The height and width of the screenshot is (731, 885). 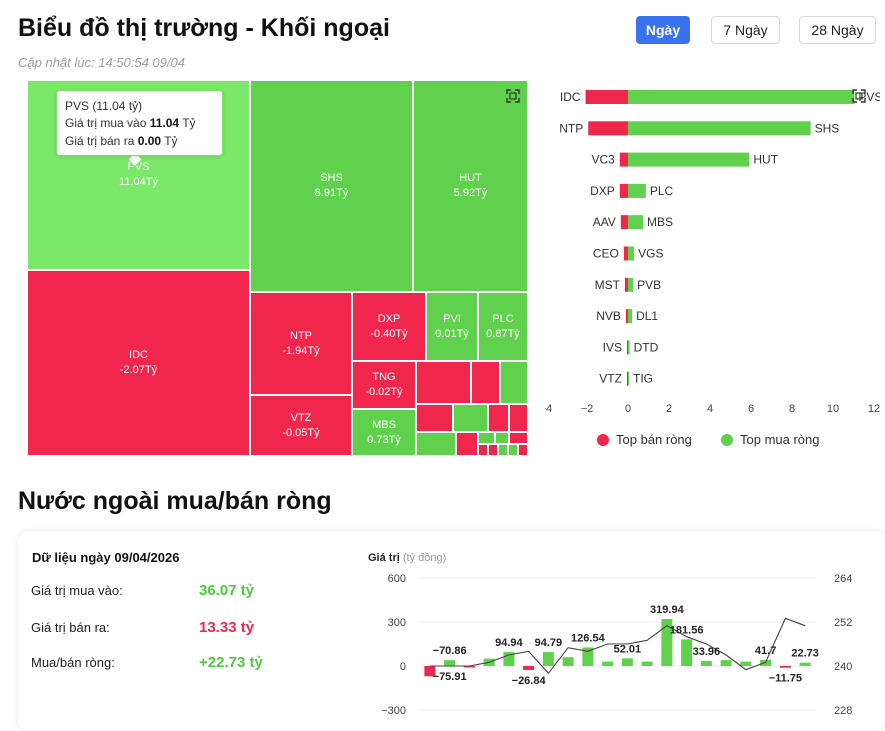 What do you see at coordinates (104, 106) in the screenshot?
I see `tooltip-title: PVS (11.04 tỷ)` at bounding box center [104, 106].